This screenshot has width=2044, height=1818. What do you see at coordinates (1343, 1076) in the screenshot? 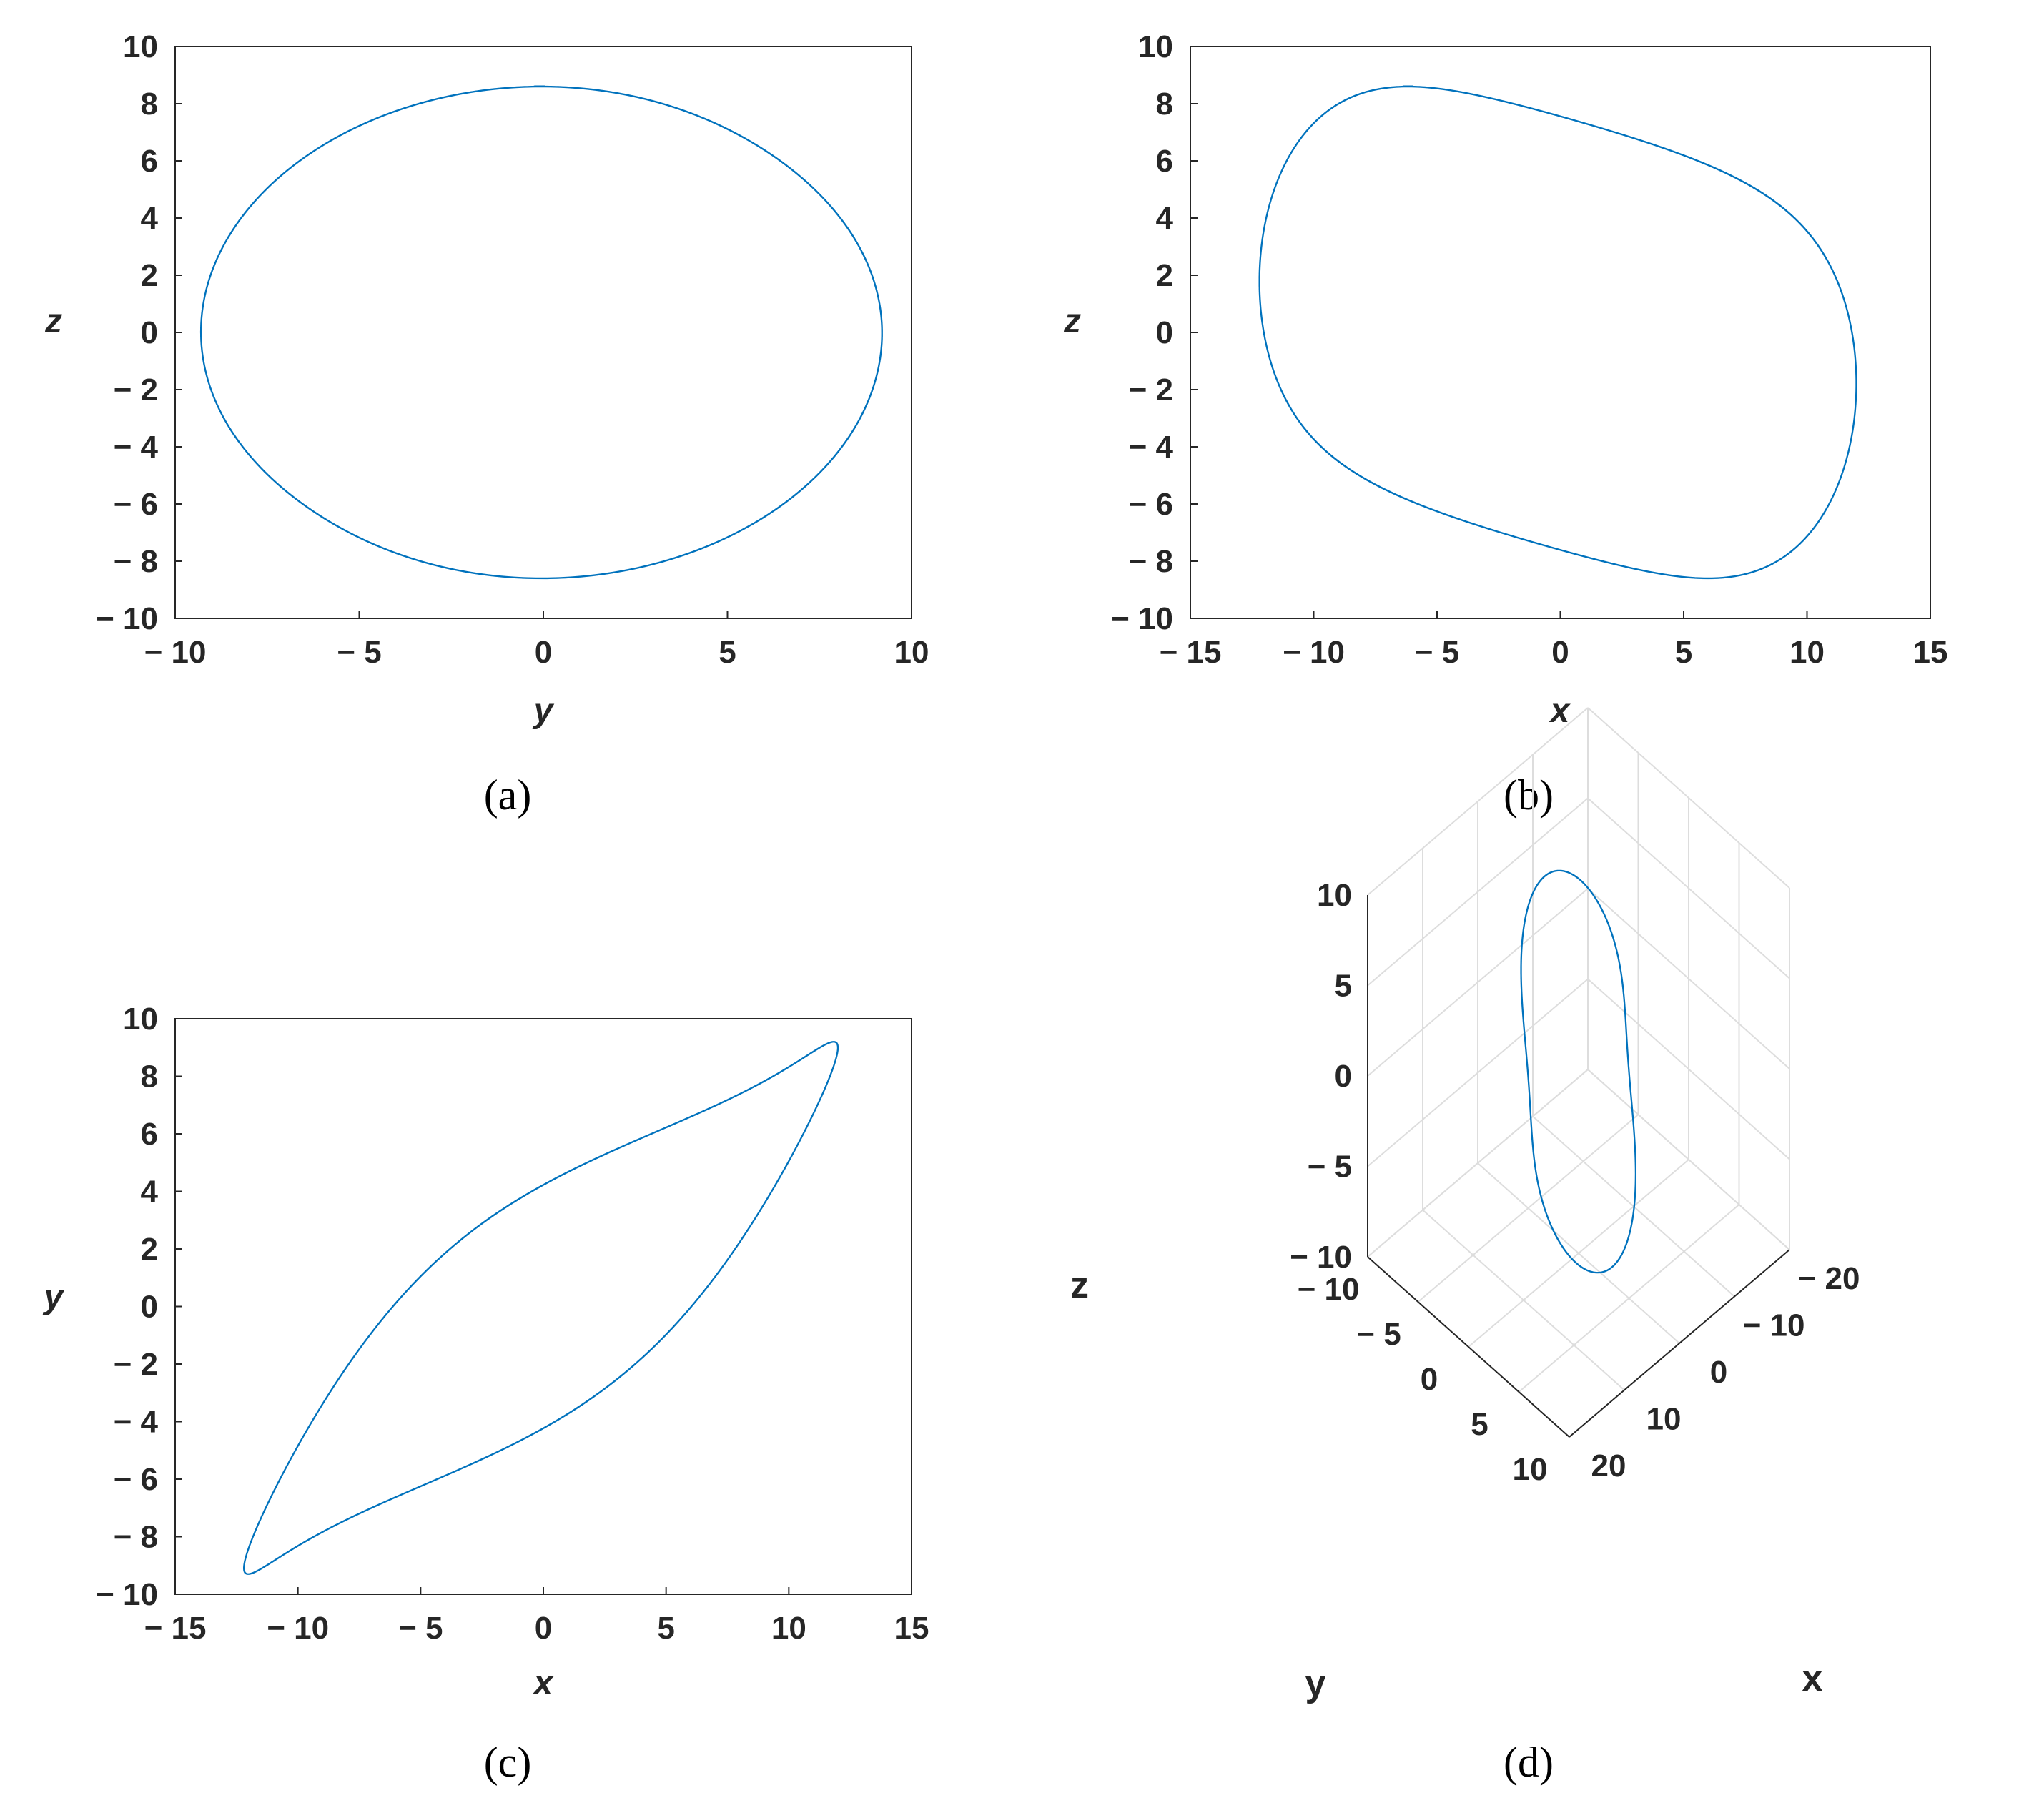
I see `z-tick-label: 0` at bounding box center [1343, 1076].